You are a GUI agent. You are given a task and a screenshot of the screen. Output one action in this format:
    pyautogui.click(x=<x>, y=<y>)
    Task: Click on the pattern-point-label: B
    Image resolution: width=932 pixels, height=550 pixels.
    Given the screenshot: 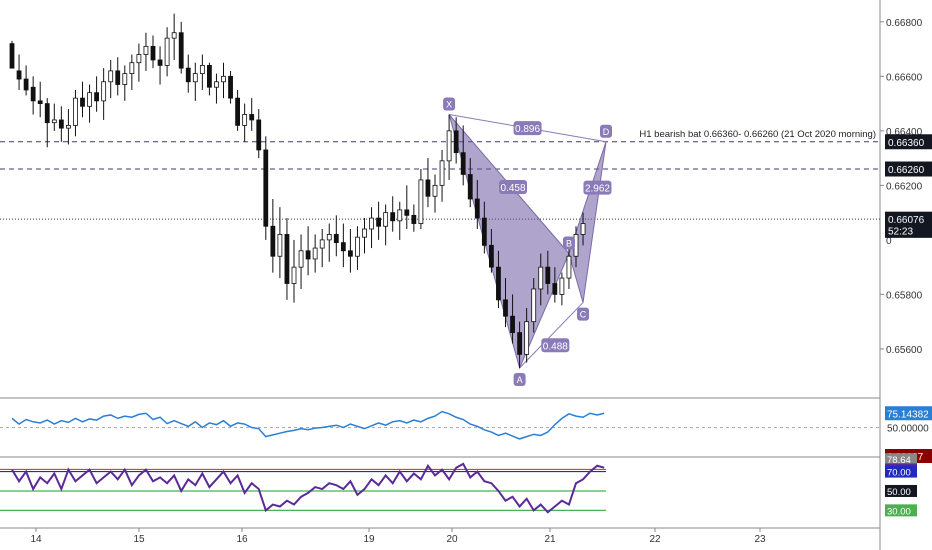 What is the action you would take?
    pyautogui.click(x=568, y=243)
    